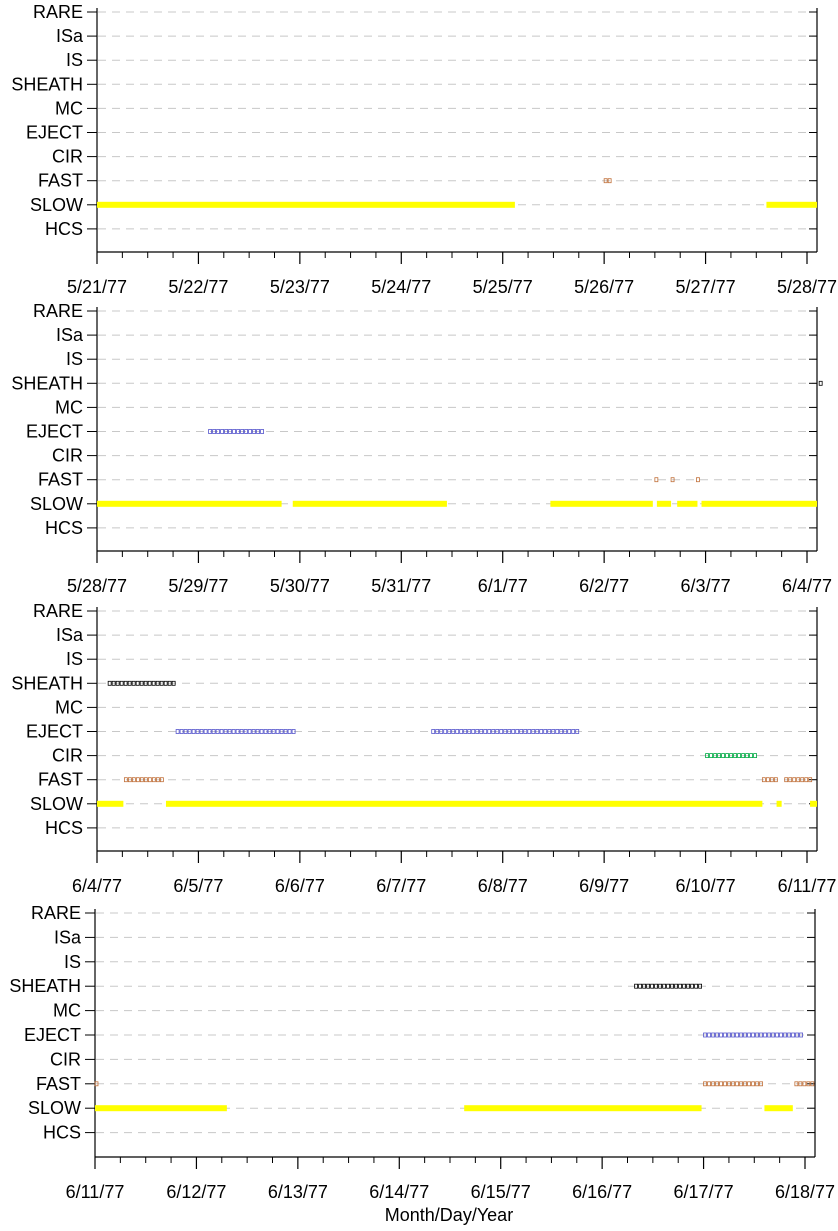 The height and width of the screenshot is (1231, 838). What do you see at coordinates (602, 1192) in the screenshot?
I see `x-tick-label: 6/16/77` at bounding box center [602, 1192].